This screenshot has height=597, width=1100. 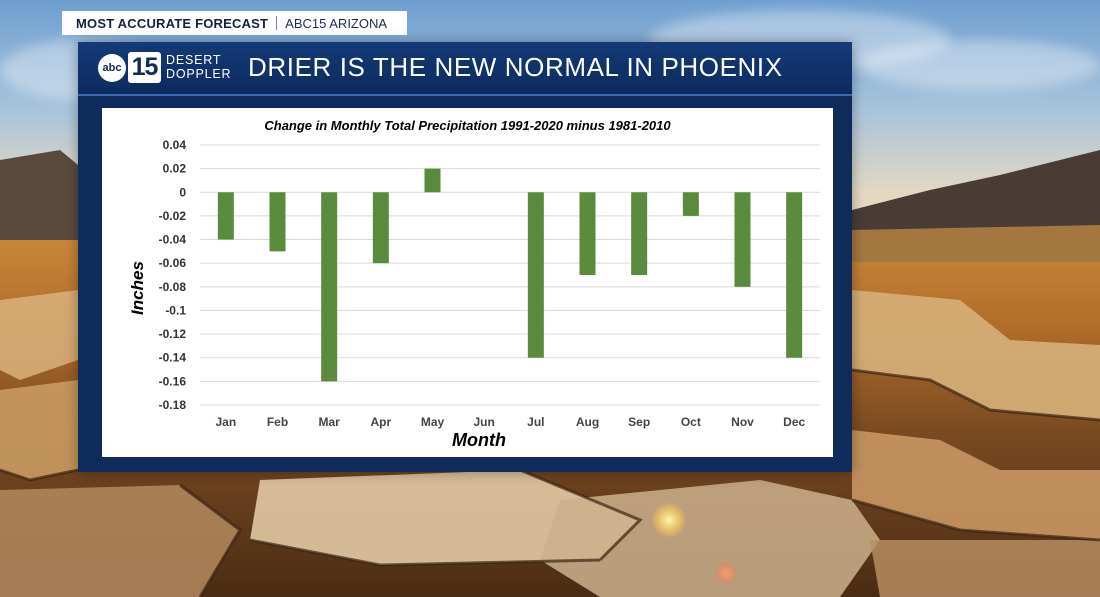 What do you see at coordinates (535, 275) in the screenshot?
I see `bar-jul` at bounding box center [535, 275].